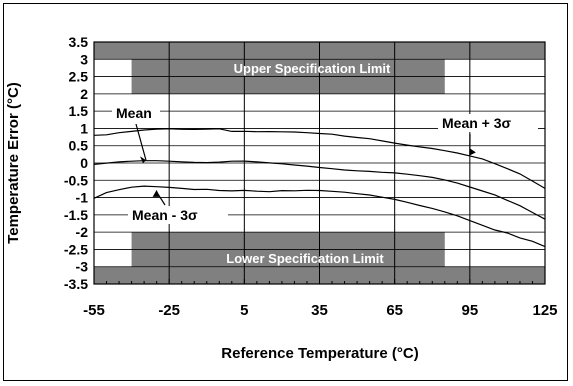  What do you see at coordinates (76, 180) in the screenshot?
I see `y-tick-label: -0.5` at bounding box center [76, 180].